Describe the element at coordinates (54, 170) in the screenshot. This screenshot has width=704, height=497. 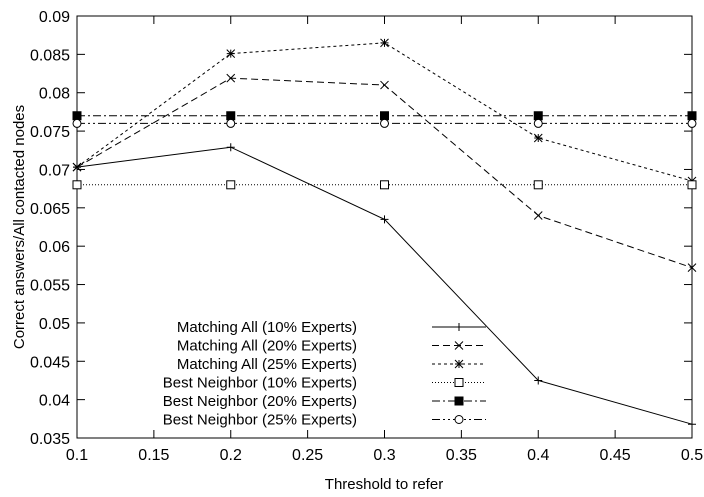
I see `y-tick-label: 0.07` at that location.